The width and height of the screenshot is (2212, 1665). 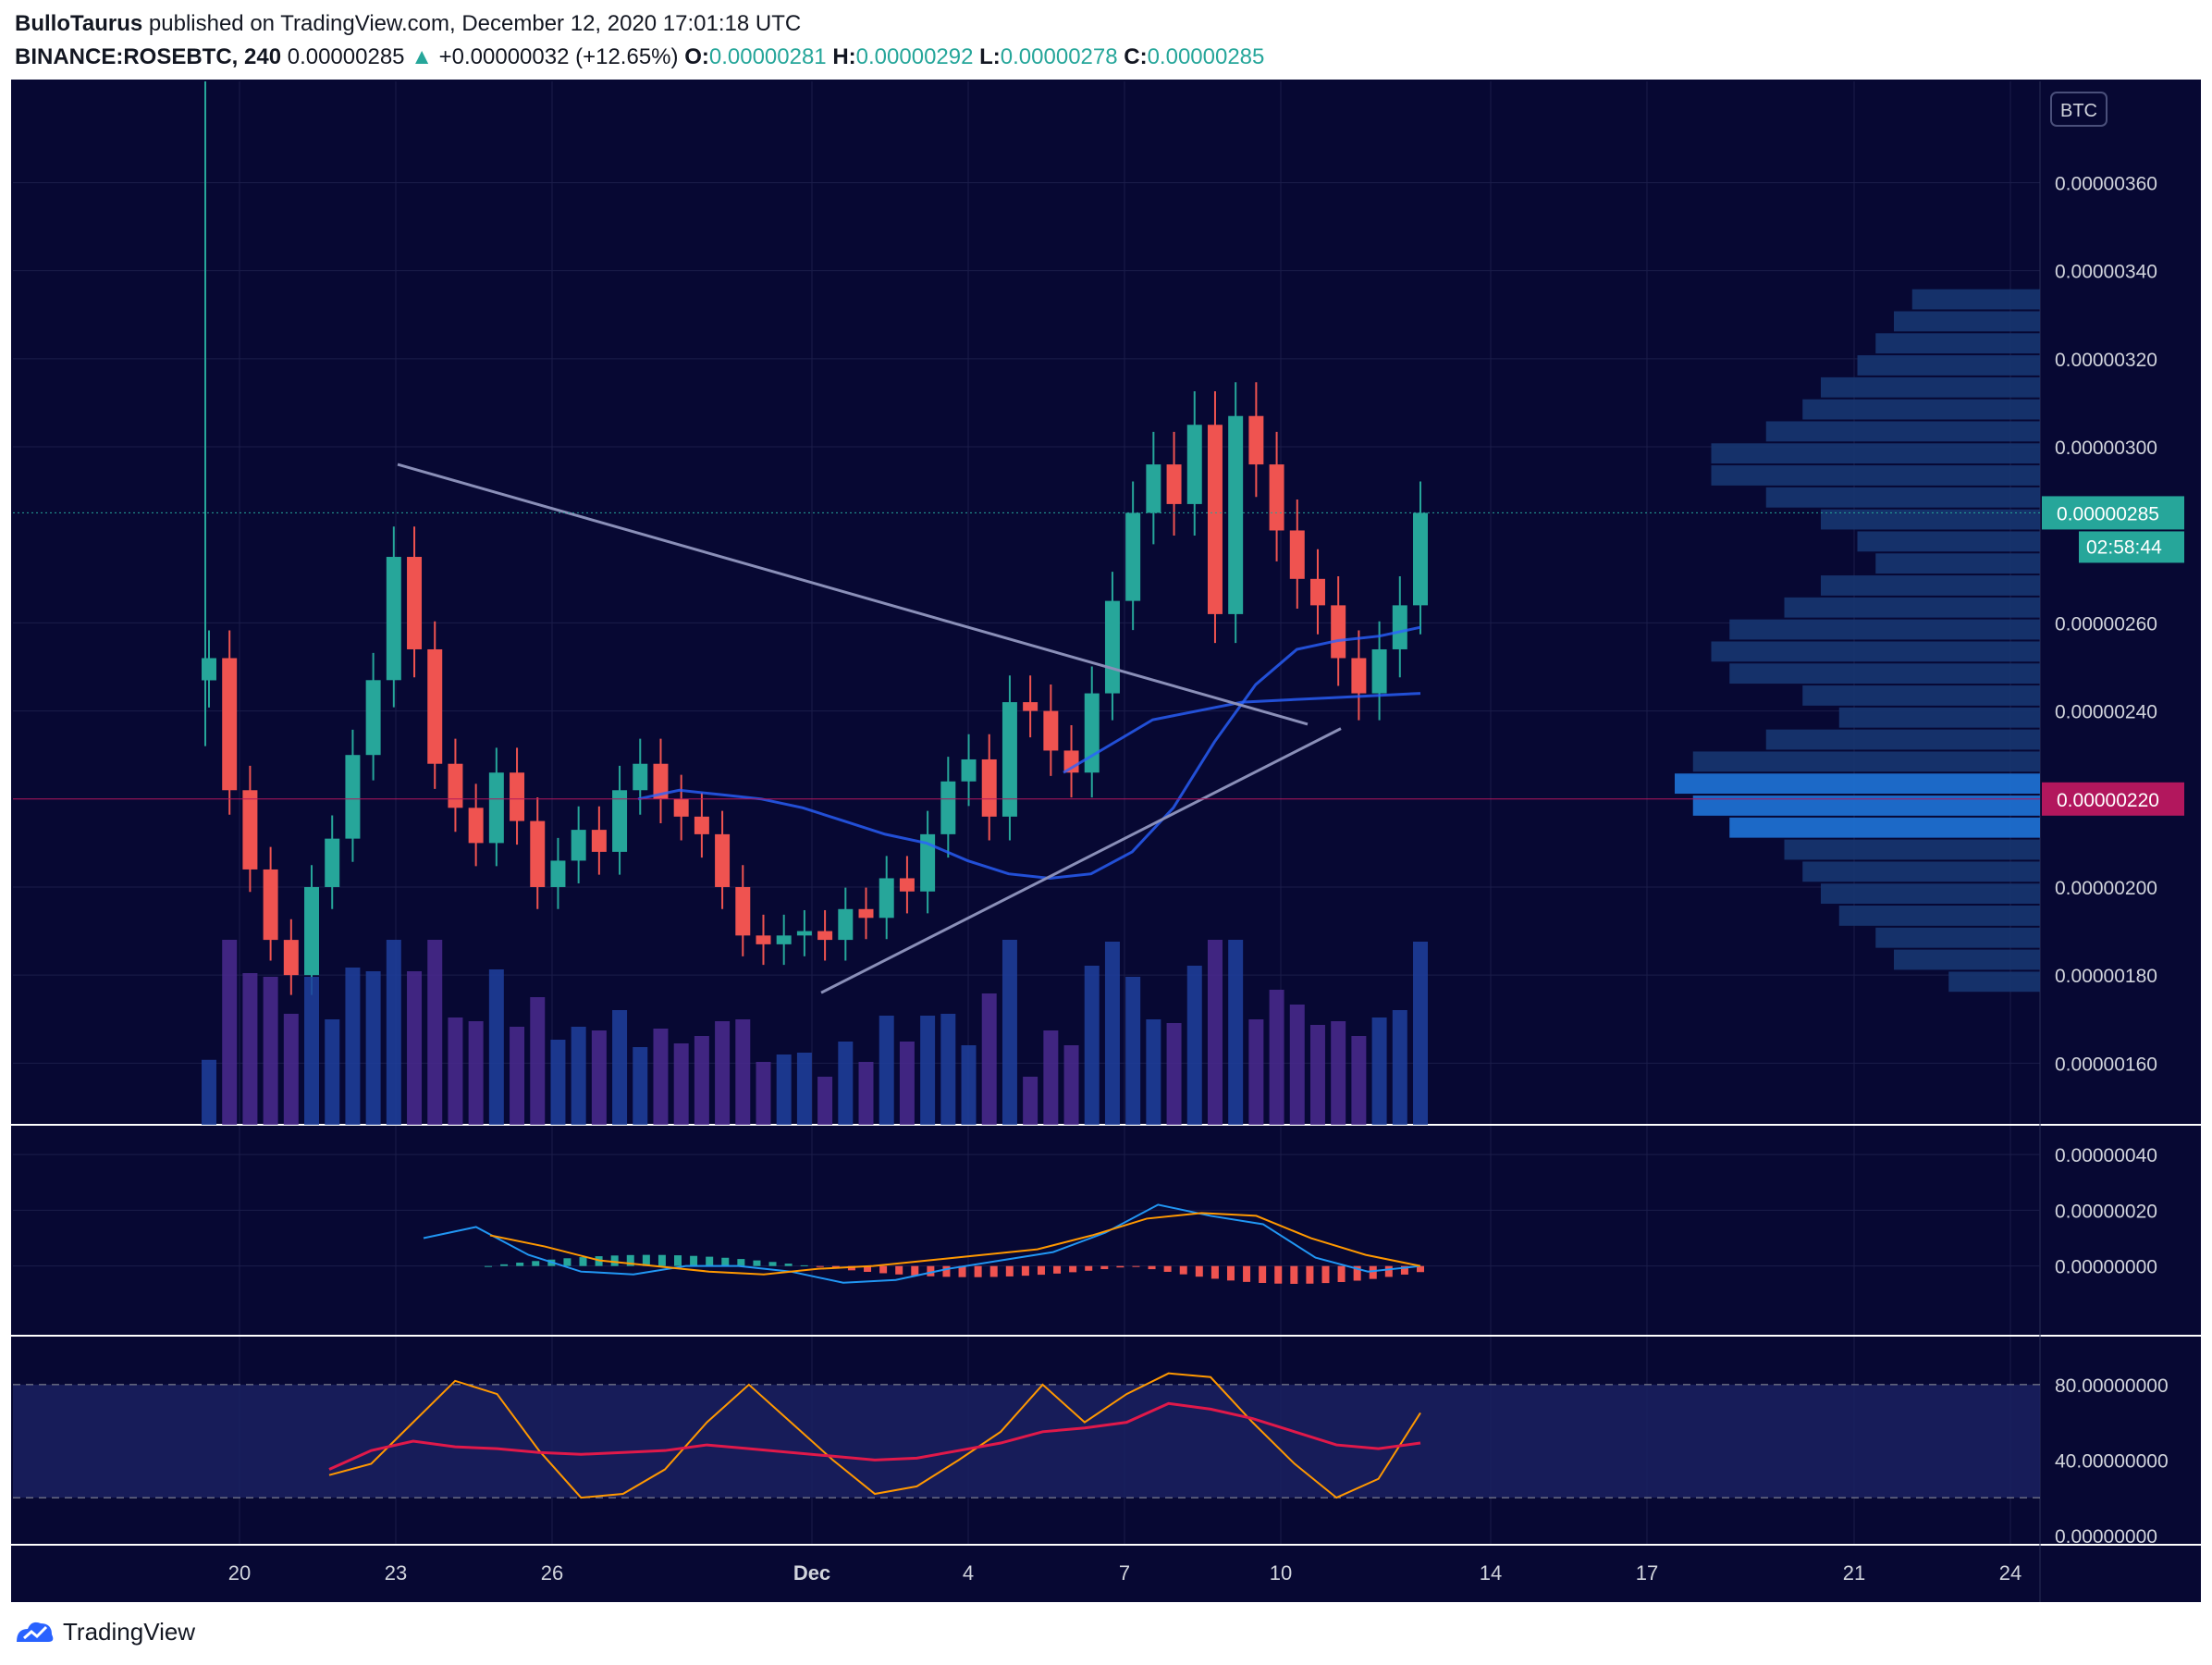 I want to click on y-tick-label: 0.00000240, so click(x=2106, y=713).